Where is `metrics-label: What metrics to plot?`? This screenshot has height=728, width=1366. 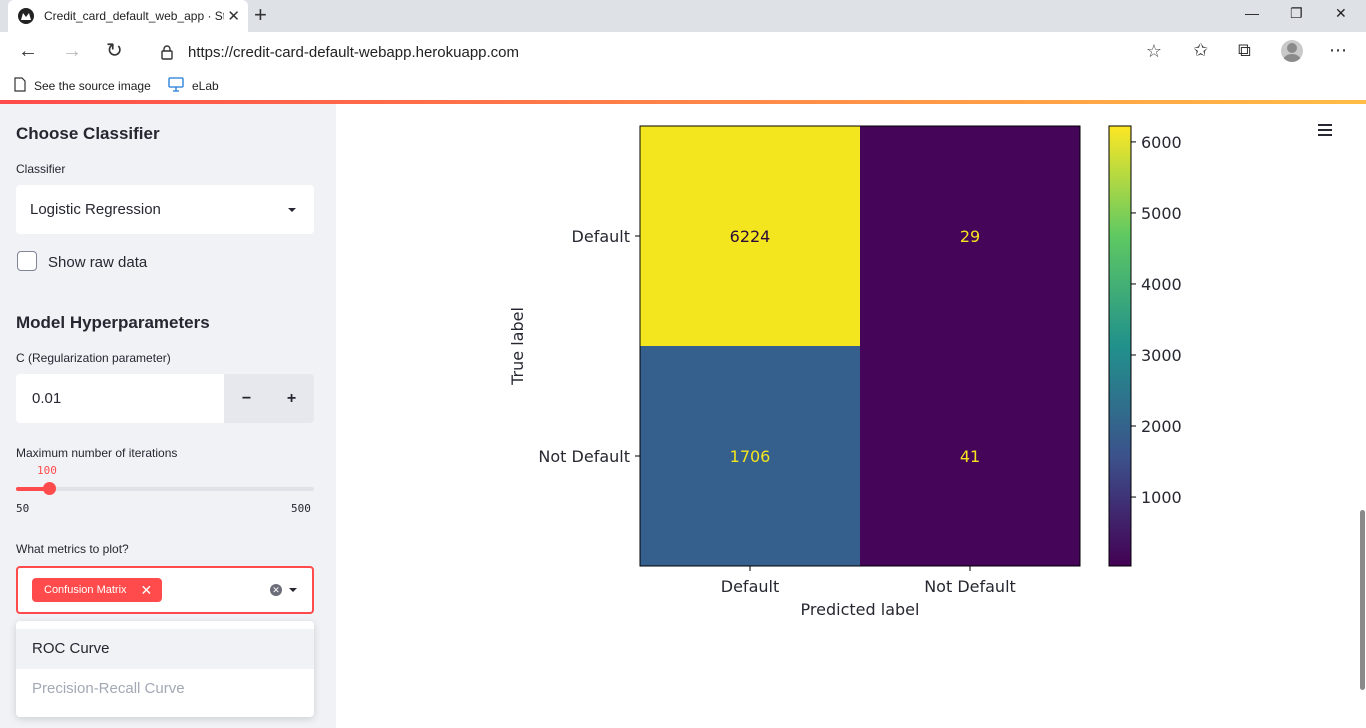
metrics-label: What metrics to plot? is located at coordinates (72, 549).